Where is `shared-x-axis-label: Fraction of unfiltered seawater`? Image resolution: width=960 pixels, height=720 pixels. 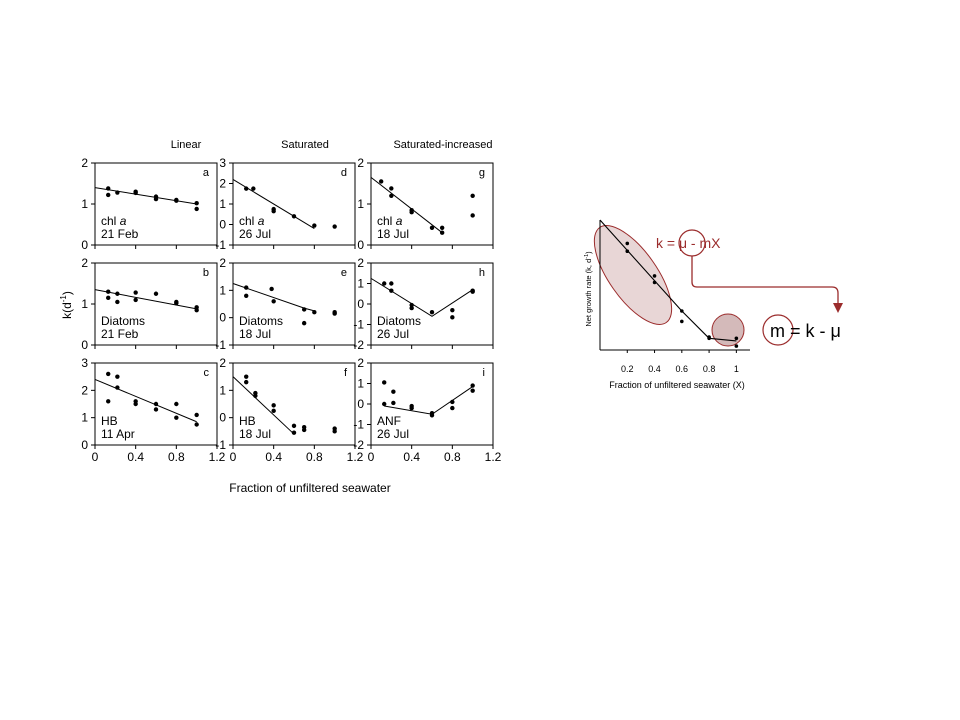 shared-x-axis-label: Fraction of unfiltered seawater is located at coordinates (309, 488).